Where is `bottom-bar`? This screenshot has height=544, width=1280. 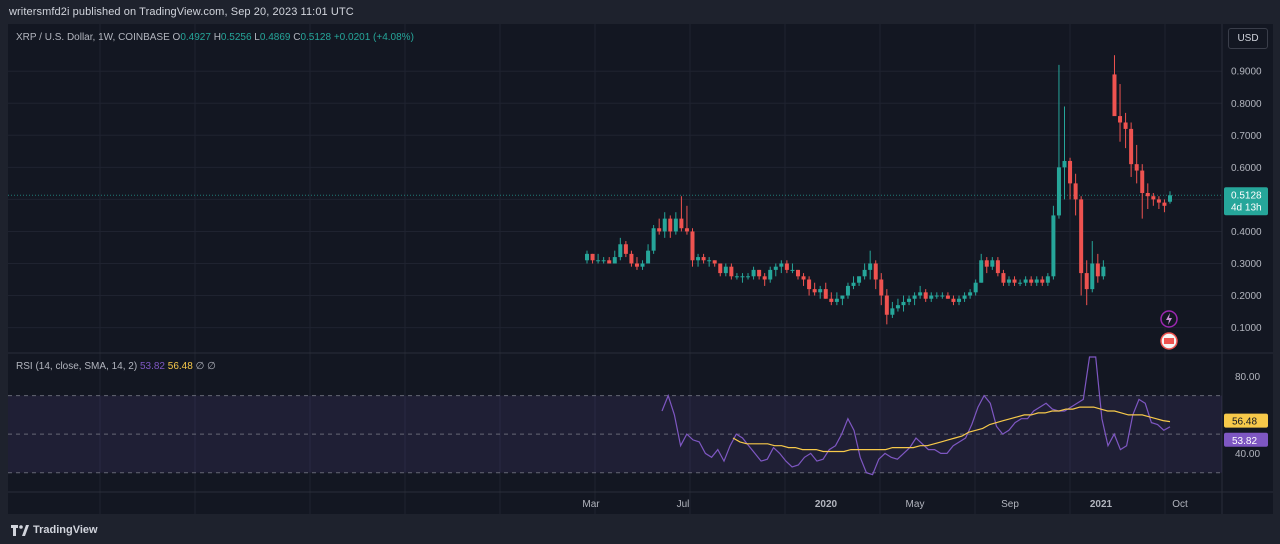 bottom-bar is located at coordinates (640, 530).